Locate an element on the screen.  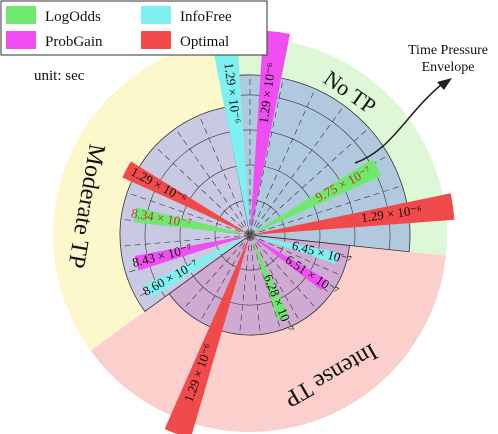
envelope-title-line2: Envelope is located at coordinates (448, 67).